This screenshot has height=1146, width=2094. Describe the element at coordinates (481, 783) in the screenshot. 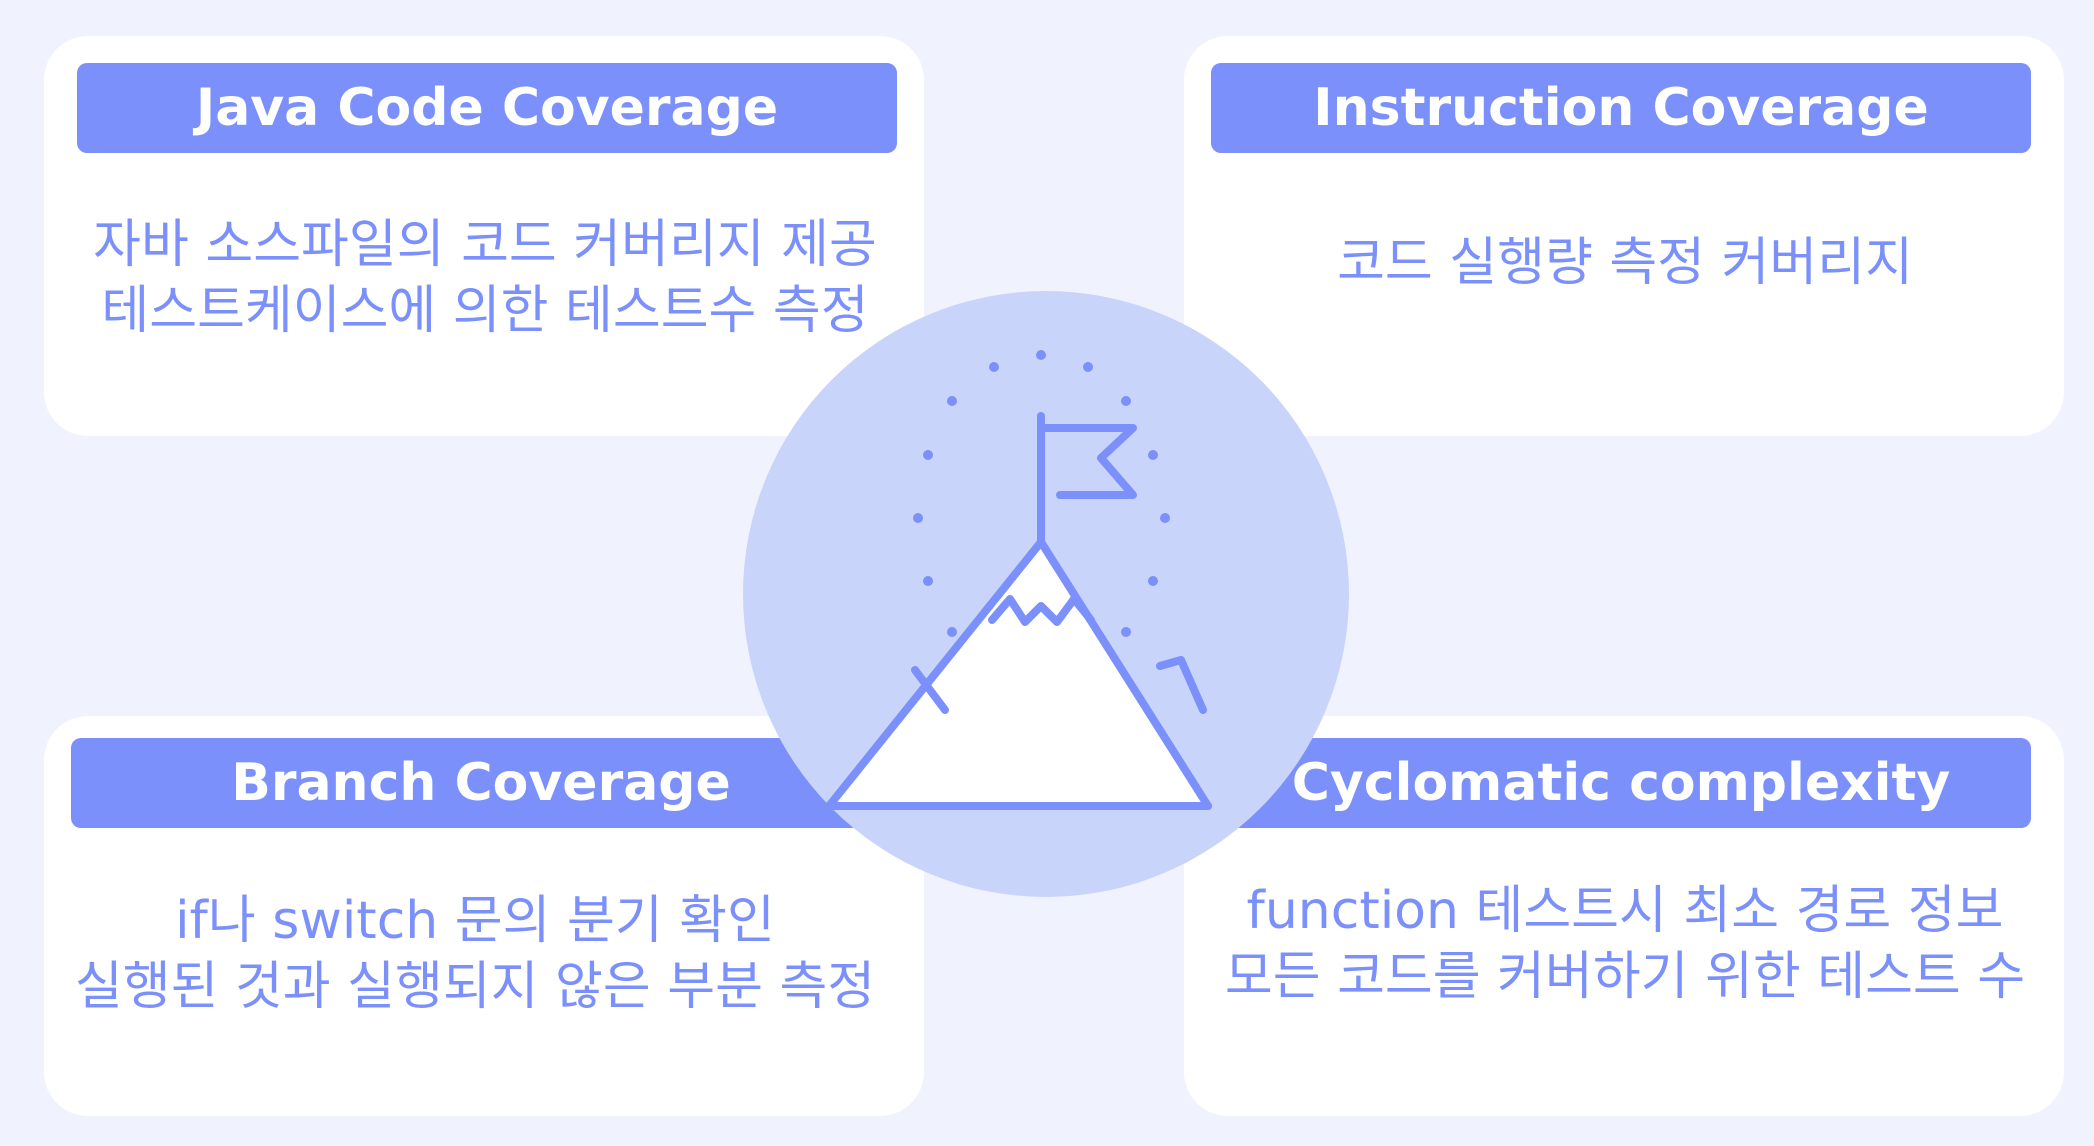

I see `card-title-branch-coverage: Branch Coverage` at that location.